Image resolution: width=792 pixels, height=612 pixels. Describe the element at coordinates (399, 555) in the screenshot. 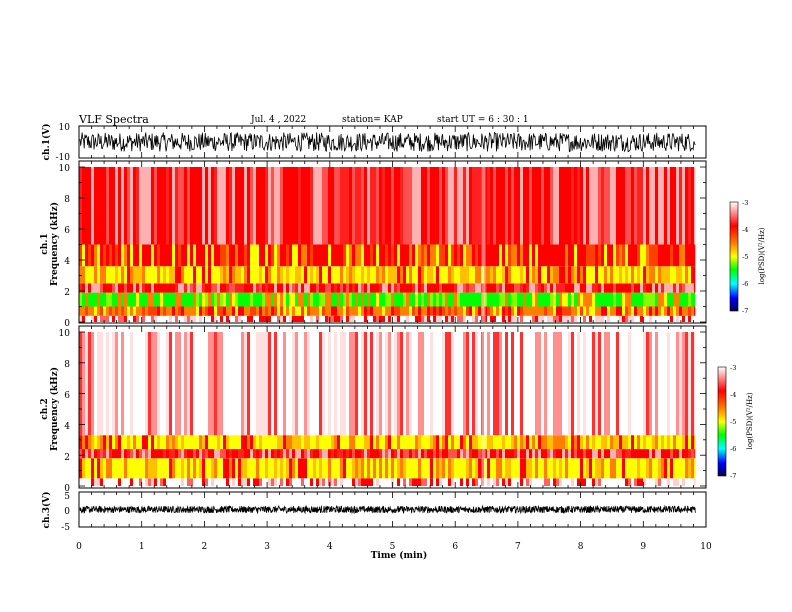

I see `x-axis-label: Time (min)` at that location.